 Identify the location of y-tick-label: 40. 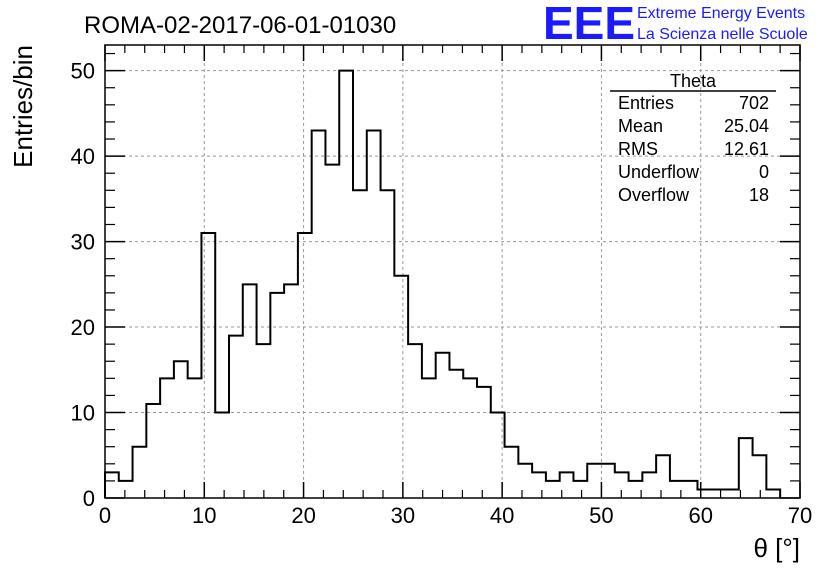
(83, 156).